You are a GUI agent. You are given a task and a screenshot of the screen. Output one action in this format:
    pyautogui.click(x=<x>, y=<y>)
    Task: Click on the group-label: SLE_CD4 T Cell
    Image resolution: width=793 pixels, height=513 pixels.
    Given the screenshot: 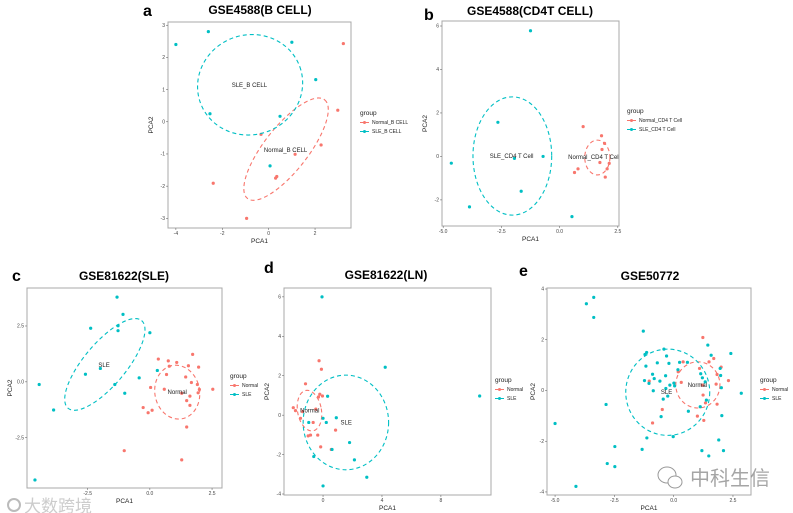 What is the action you would take?
    pyautogui.click(x=512, y=157)
    